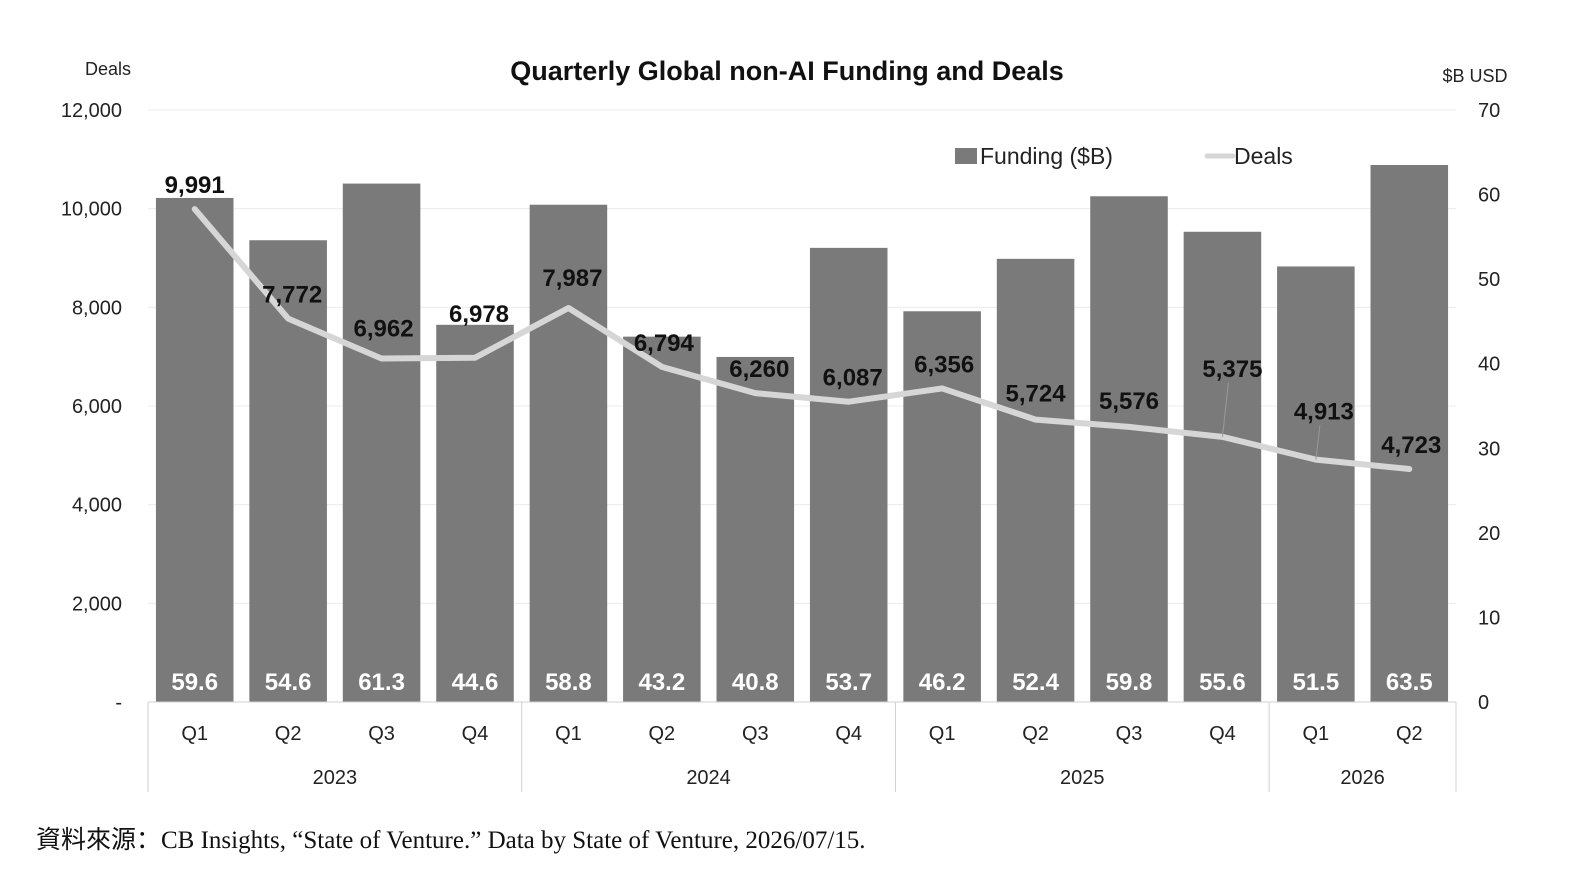  What do you see at coordinates (1035, 682) in the screenshot?
I see `funding-value-label: 52.4` at bounding box center [1035, 682].